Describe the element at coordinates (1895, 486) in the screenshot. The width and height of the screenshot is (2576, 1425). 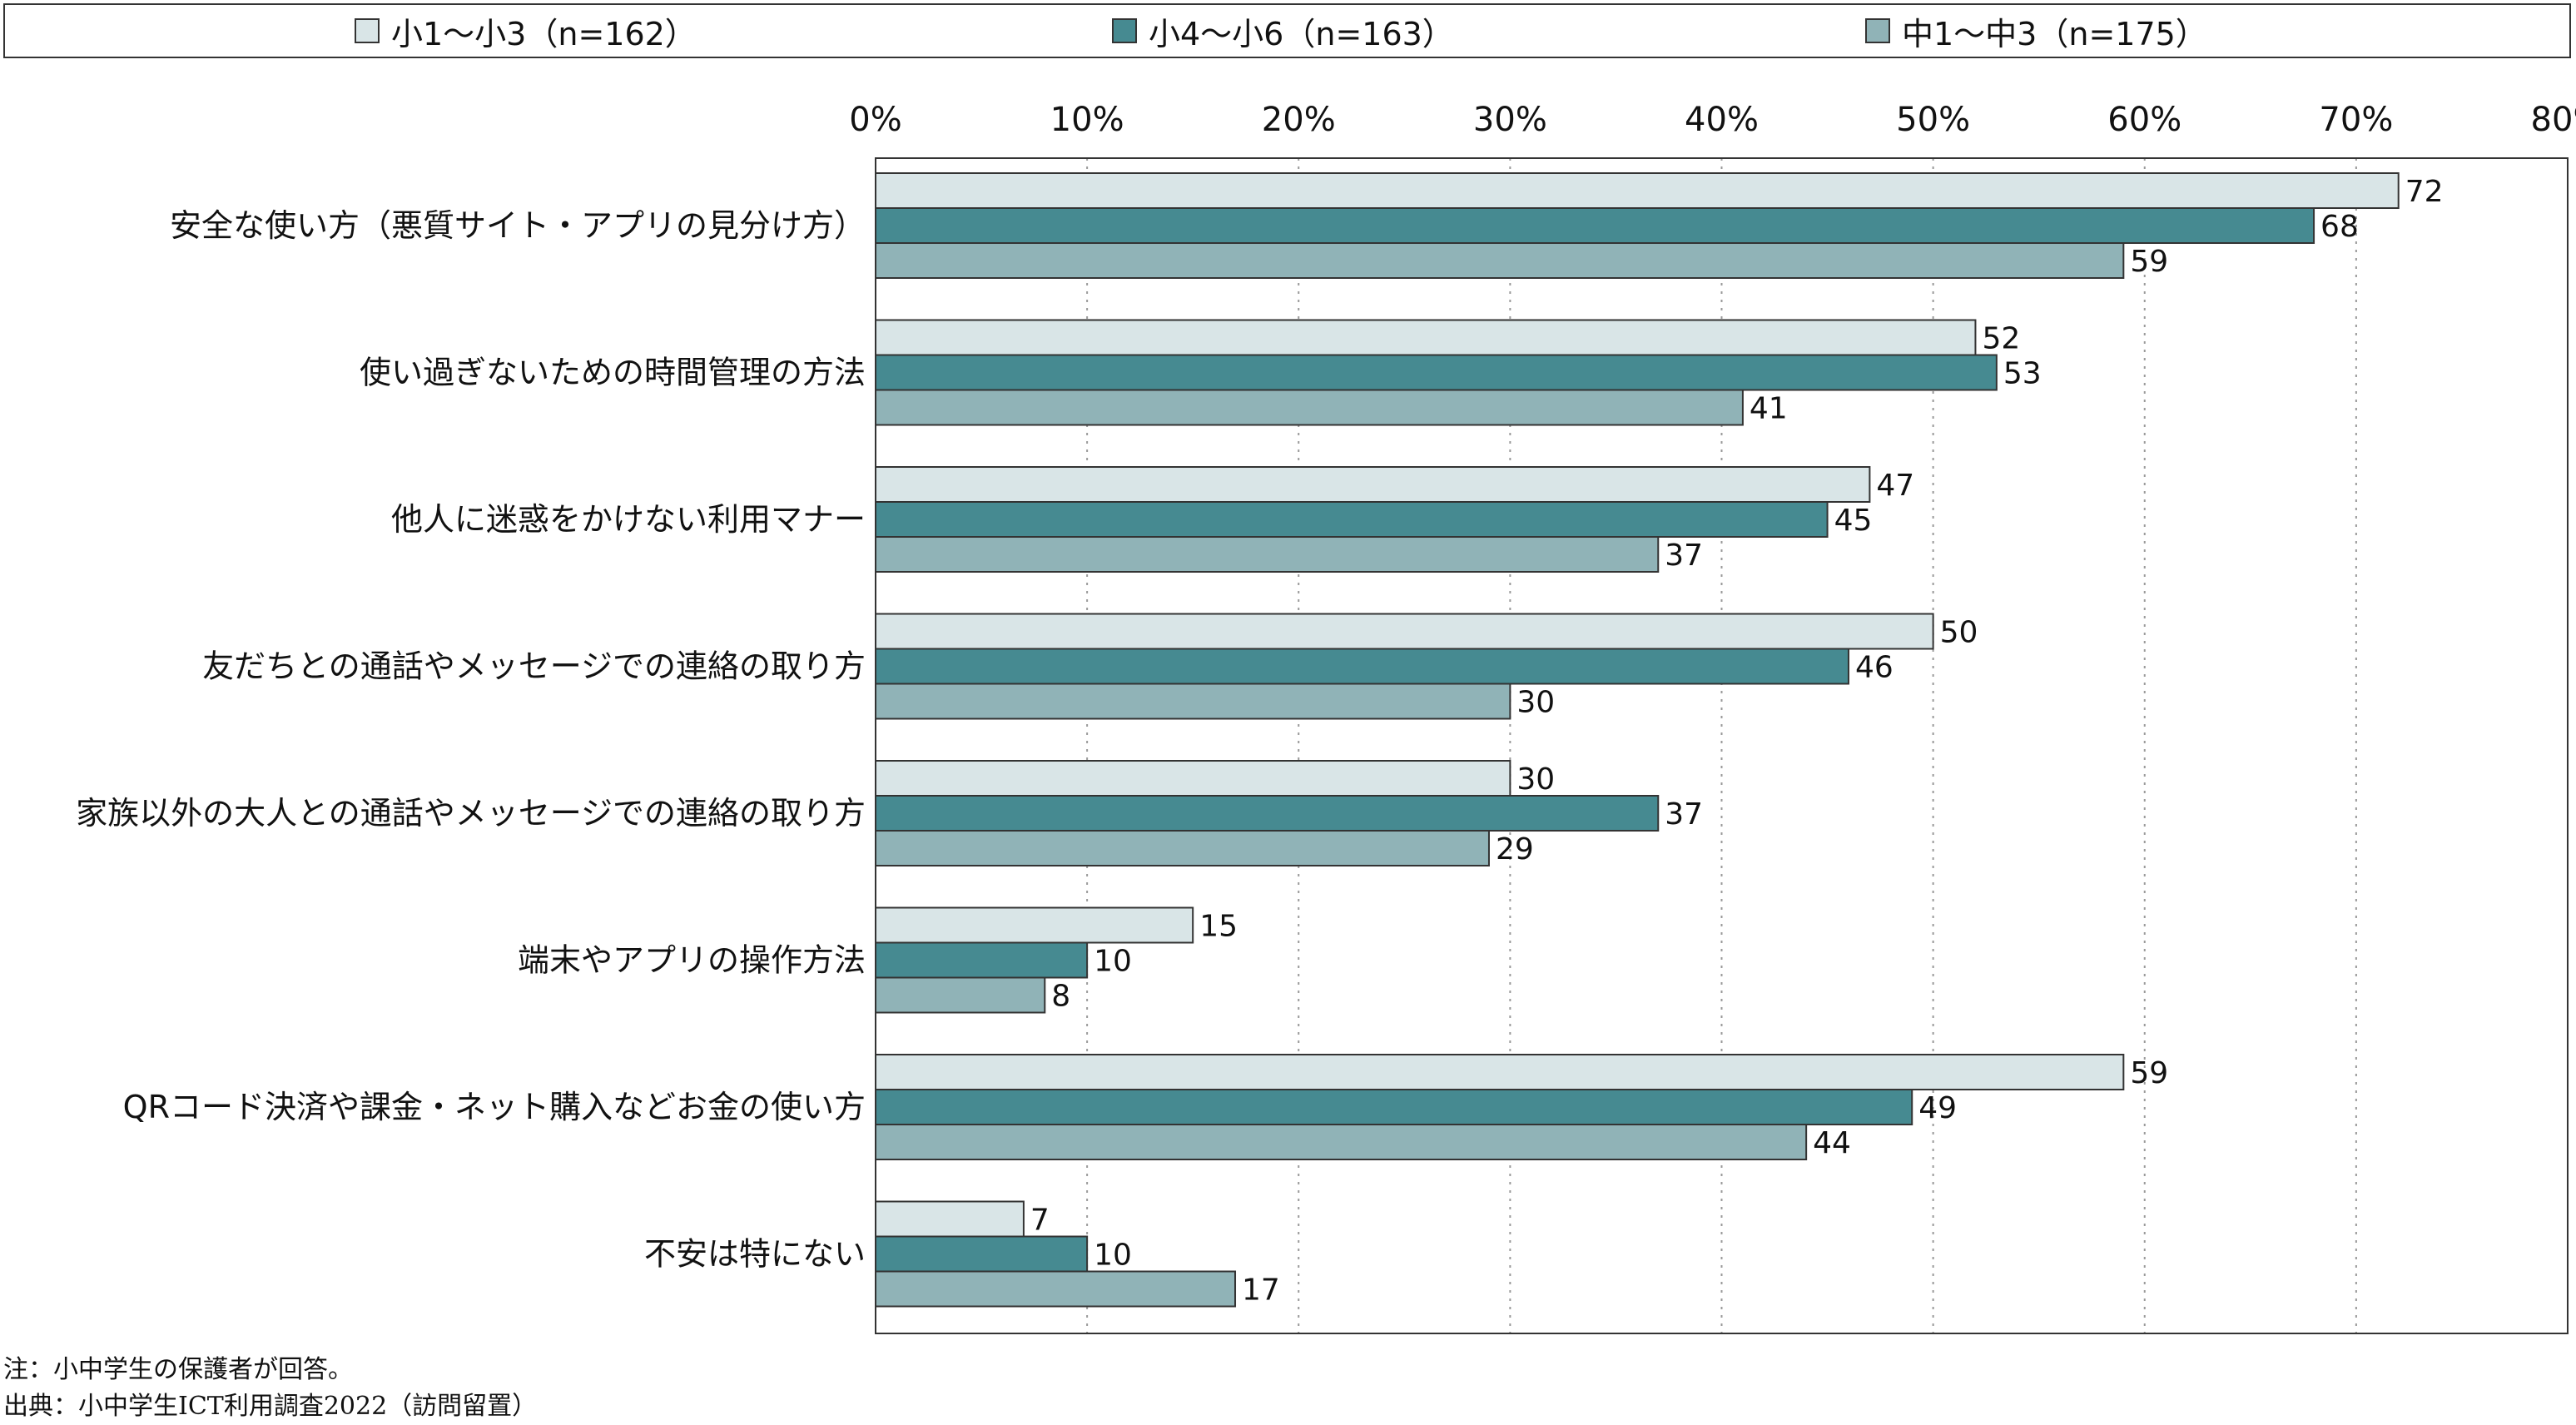
I see `data-label: 47` at that location.